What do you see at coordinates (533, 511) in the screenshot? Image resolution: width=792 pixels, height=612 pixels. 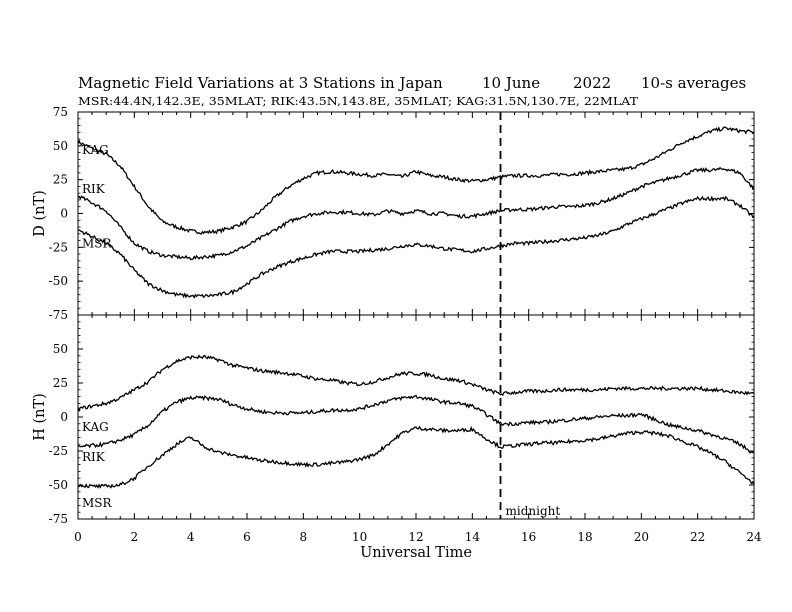 I see `midnight-marker-label: midnight` at bounding box center [533, 511].